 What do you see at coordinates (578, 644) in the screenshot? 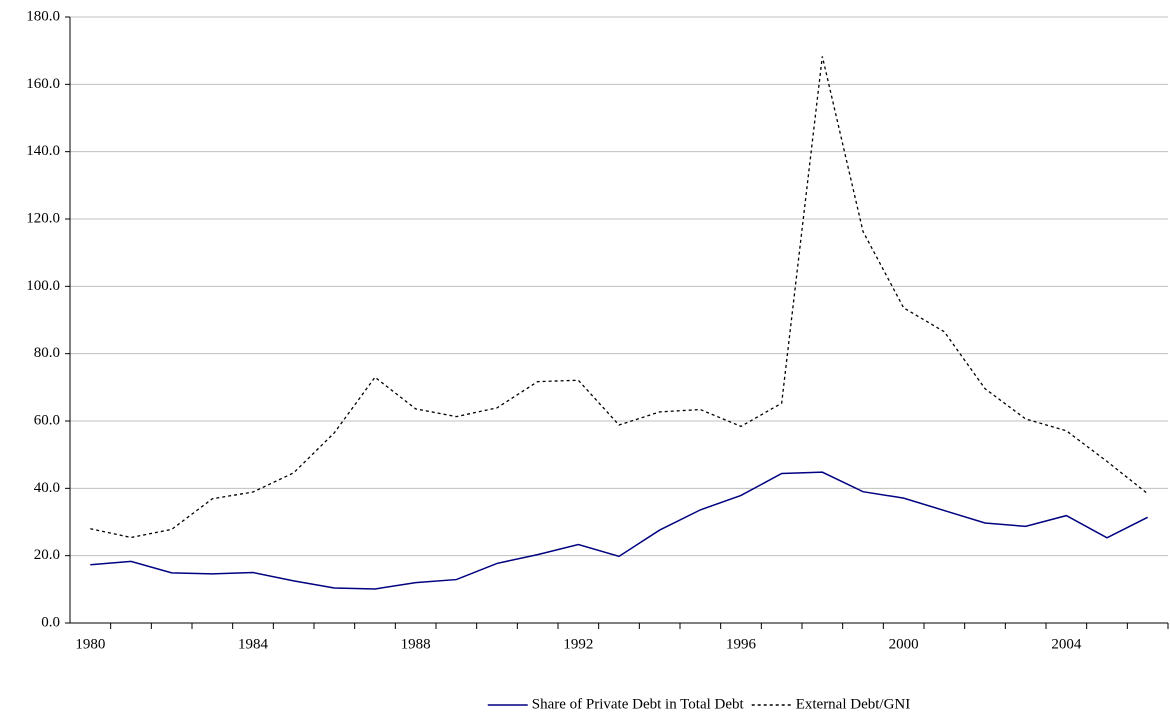
I see `x-tick-label: 1992` at bounding box center [578, 644].